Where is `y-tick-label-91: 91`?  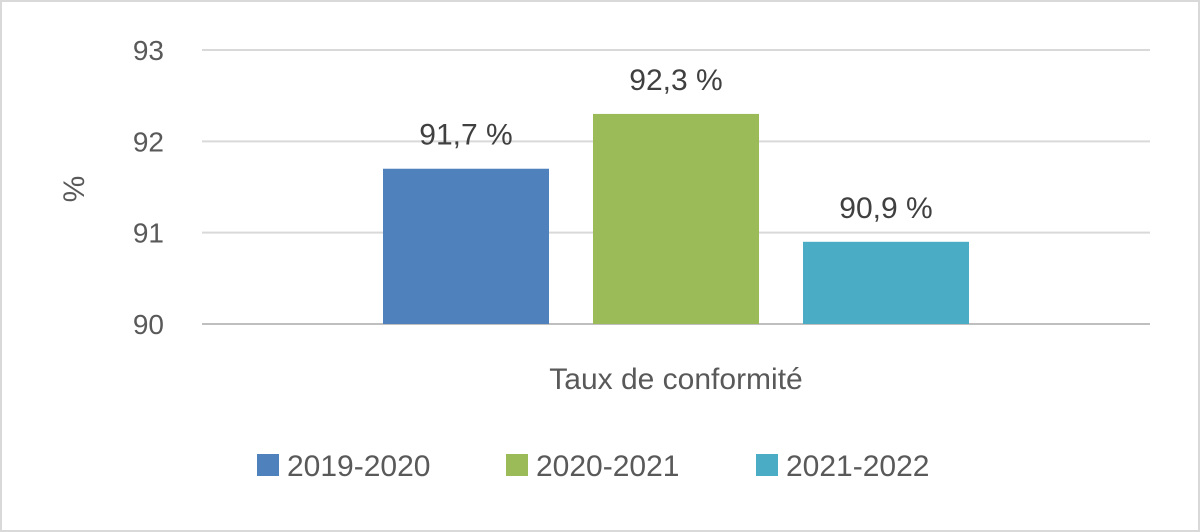
y-tick-label-91: 91 is located at coordinates (148, 233).